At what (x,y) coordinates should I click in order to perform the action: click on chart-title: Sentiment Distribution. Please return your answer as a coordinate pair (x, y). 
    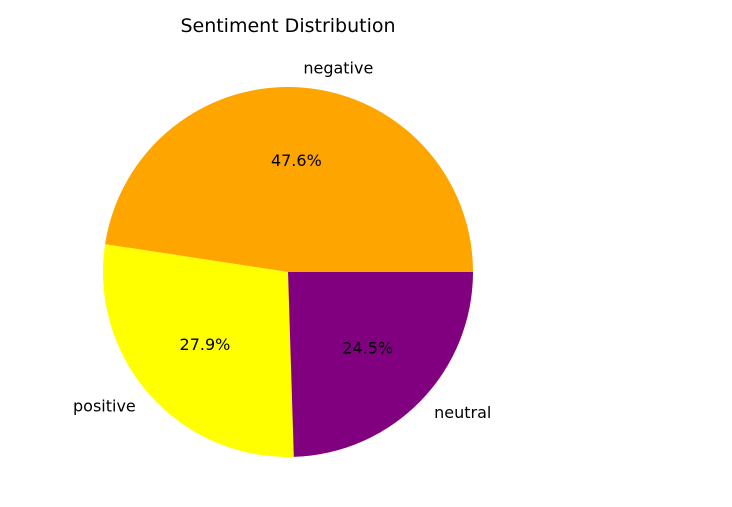
    Looking at the image, I should click on (287, 26).